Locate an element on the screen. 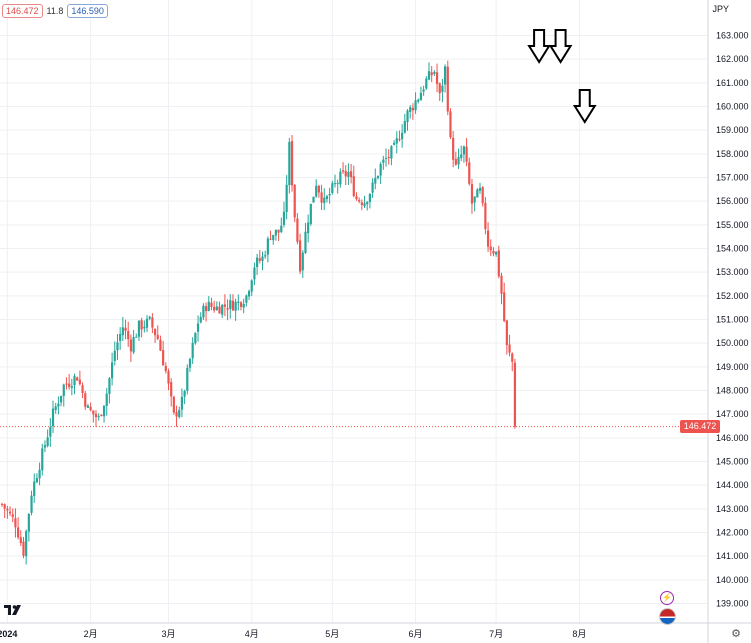 This screenshot has width=751, height=643. y-tick-label: 145.000 is located at coordinates (732, 462).